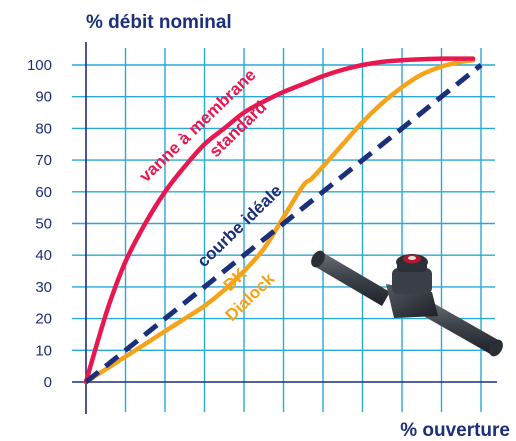 The height and width of the screenshot is (441, 516). I want to click on y-tick-label: 80, so click(43, 128).